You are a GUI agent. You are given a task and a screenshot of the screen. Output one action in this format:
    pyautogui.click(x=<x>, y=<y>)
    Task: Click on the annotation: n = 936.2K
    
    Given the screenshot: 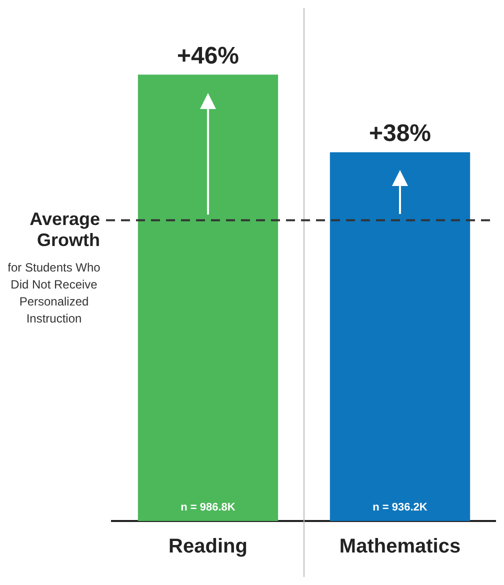 What is the action you would take?
    pyautogui.click(x=400, y=508)
    